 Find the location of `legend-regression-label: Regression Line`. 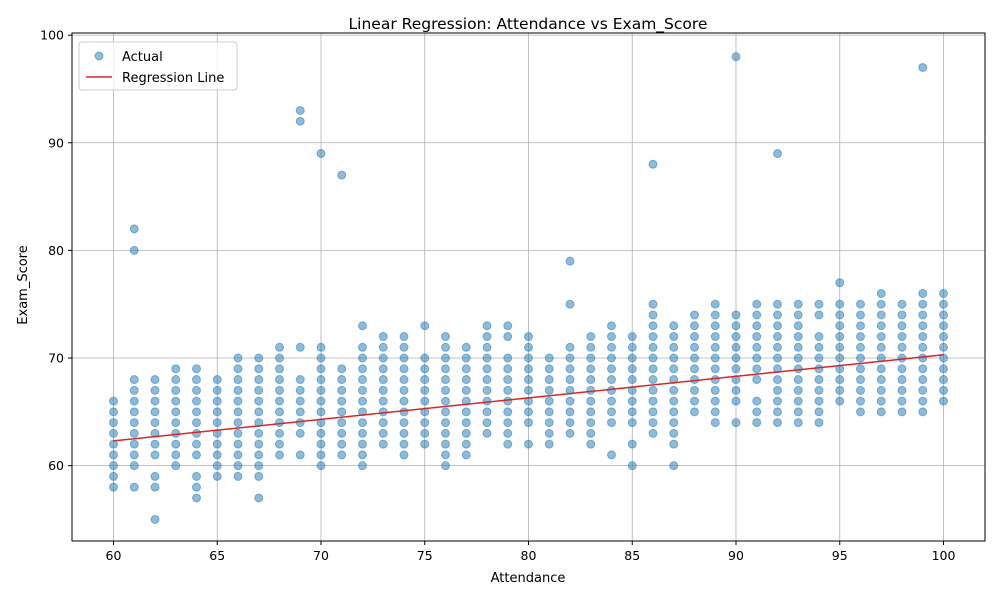

legend-regression-label: Regression Line is located at coordinates (173, 78).